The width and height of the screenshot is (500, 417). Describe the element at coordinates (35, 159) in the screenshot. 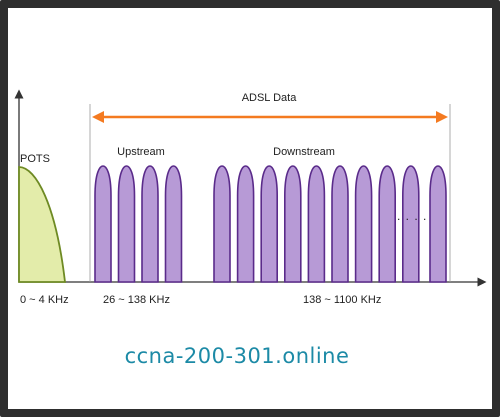

I see `pots-label: POTS` at that location.